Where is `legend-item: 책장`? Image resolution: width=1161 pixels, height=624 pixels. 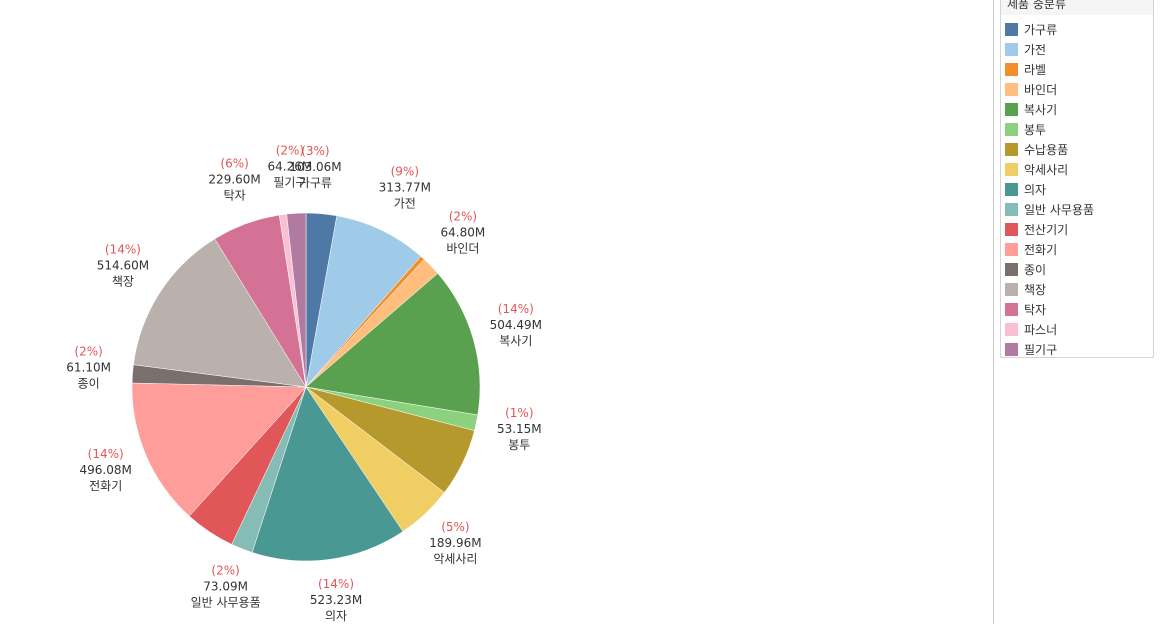 legend-item: 책장 is located at coordinates (1025, 289).